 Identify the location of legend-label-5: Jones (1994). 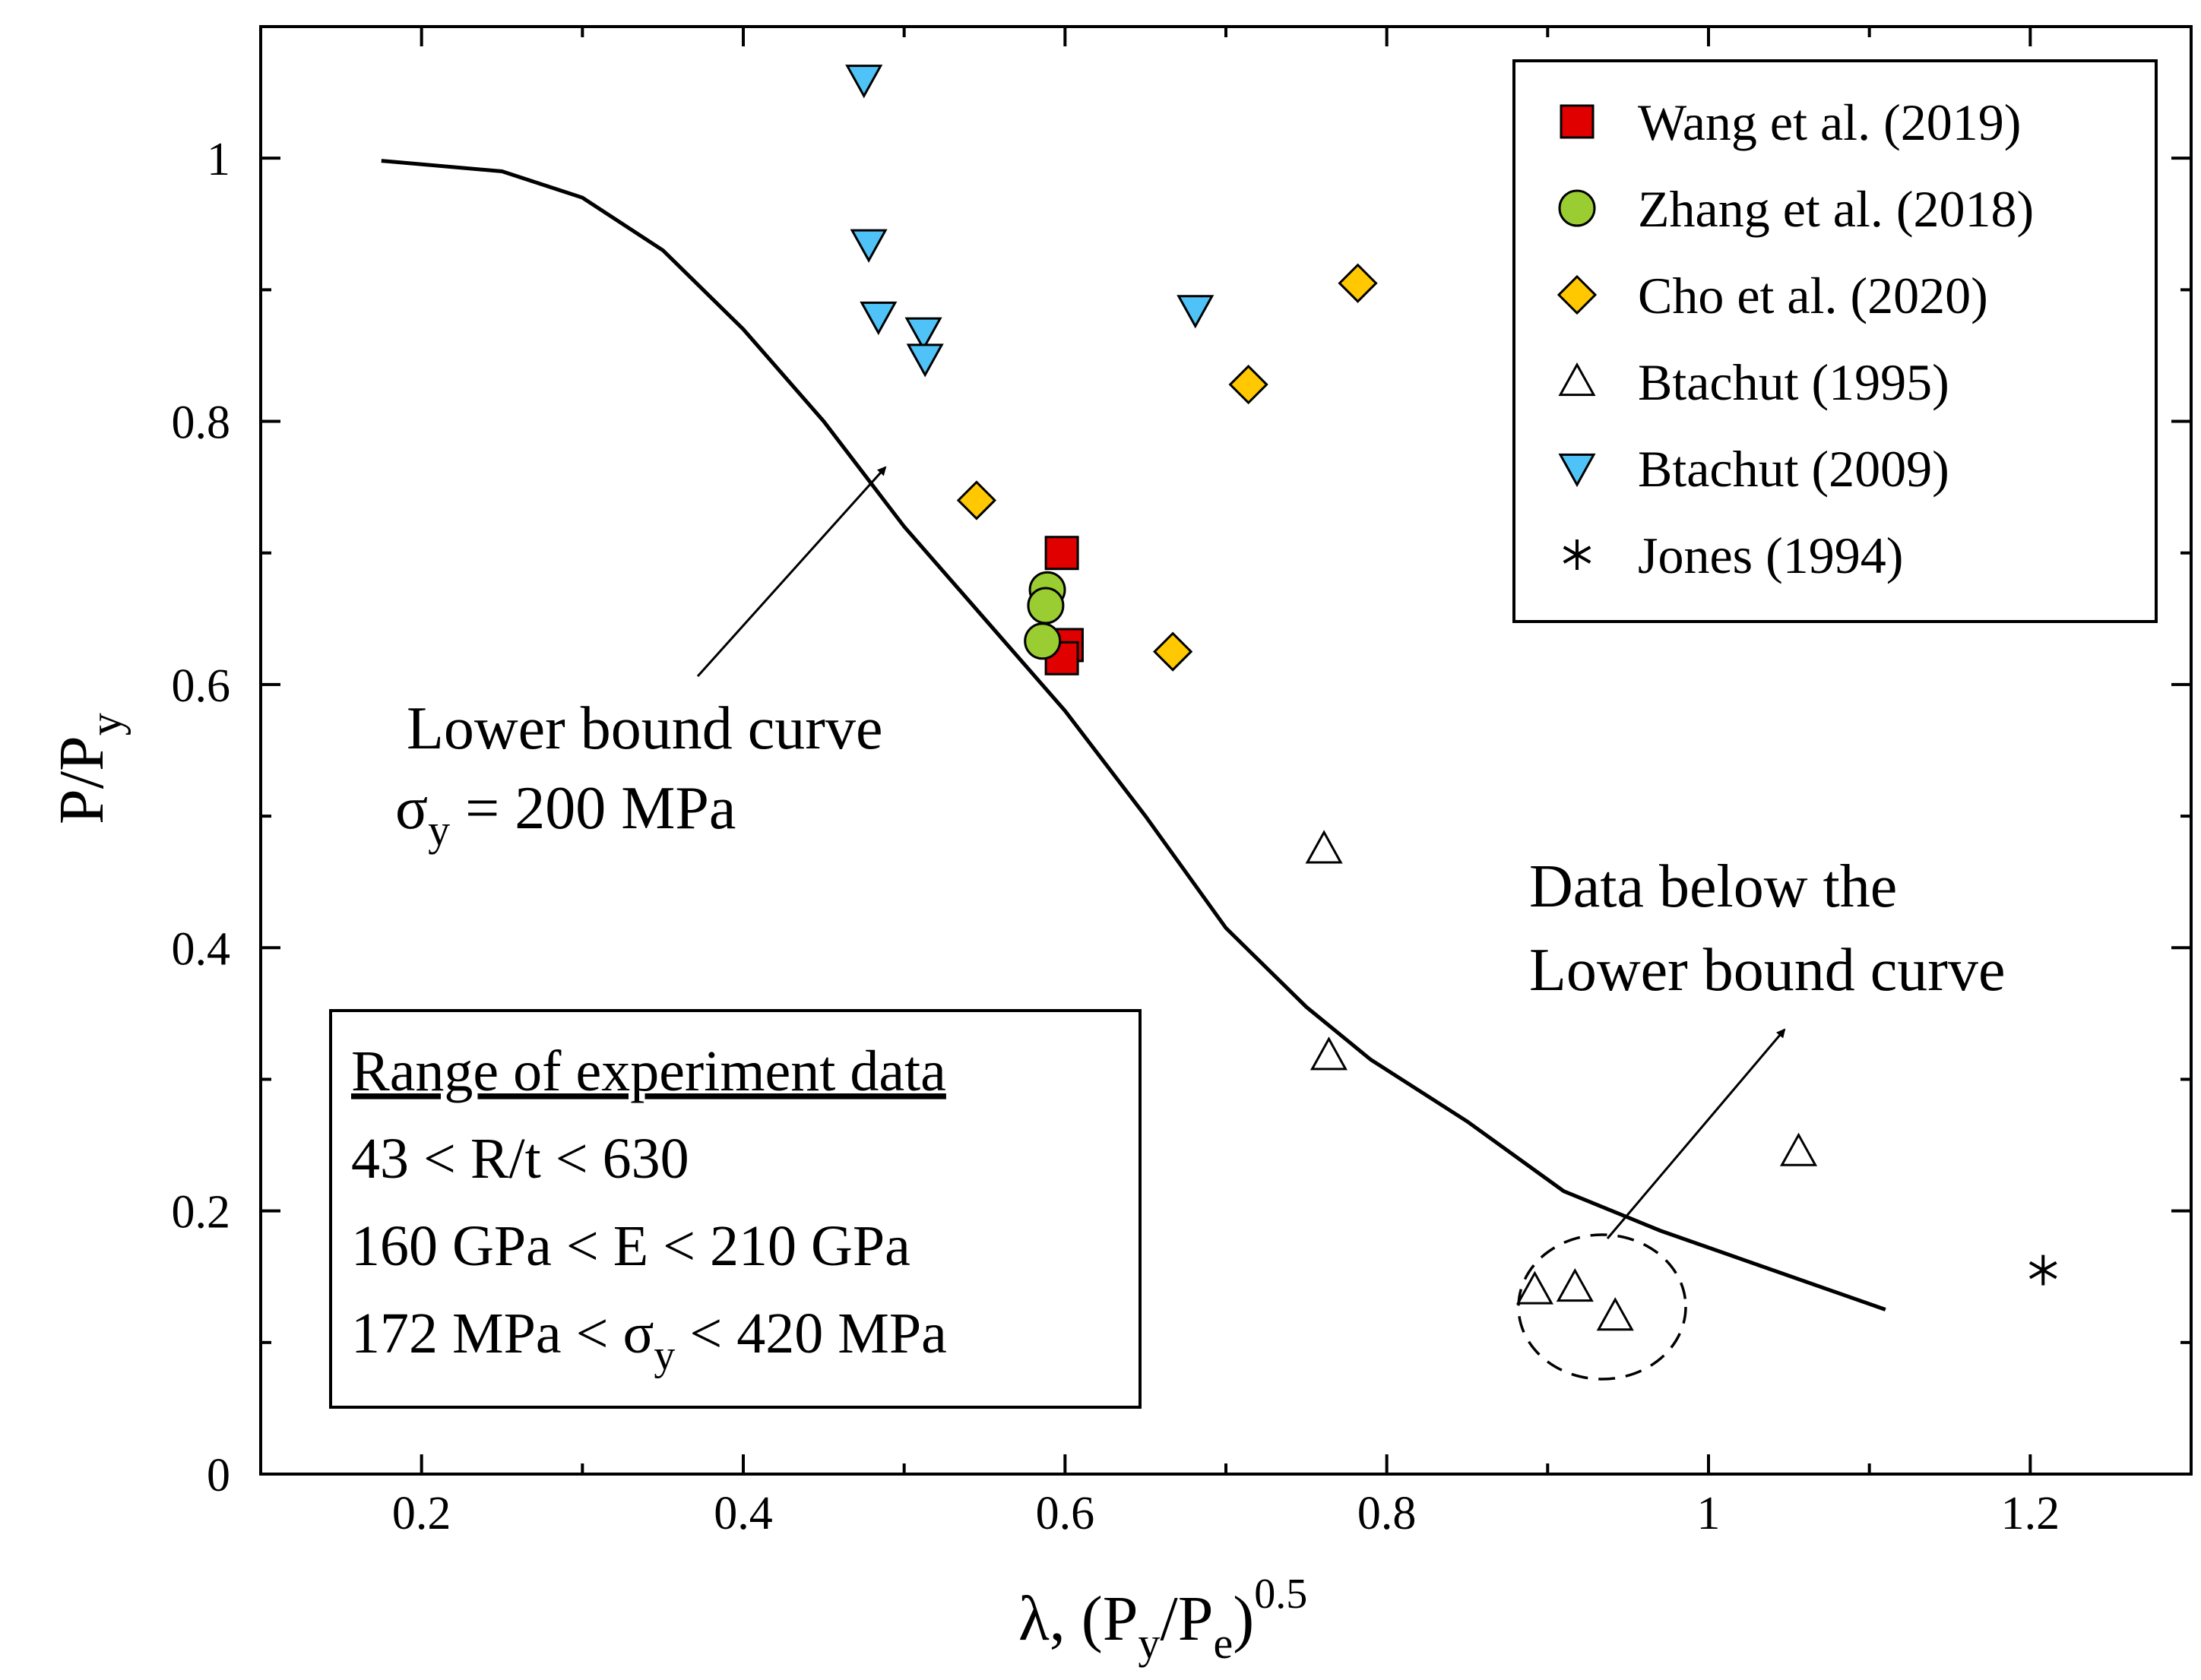
(1770, 555).